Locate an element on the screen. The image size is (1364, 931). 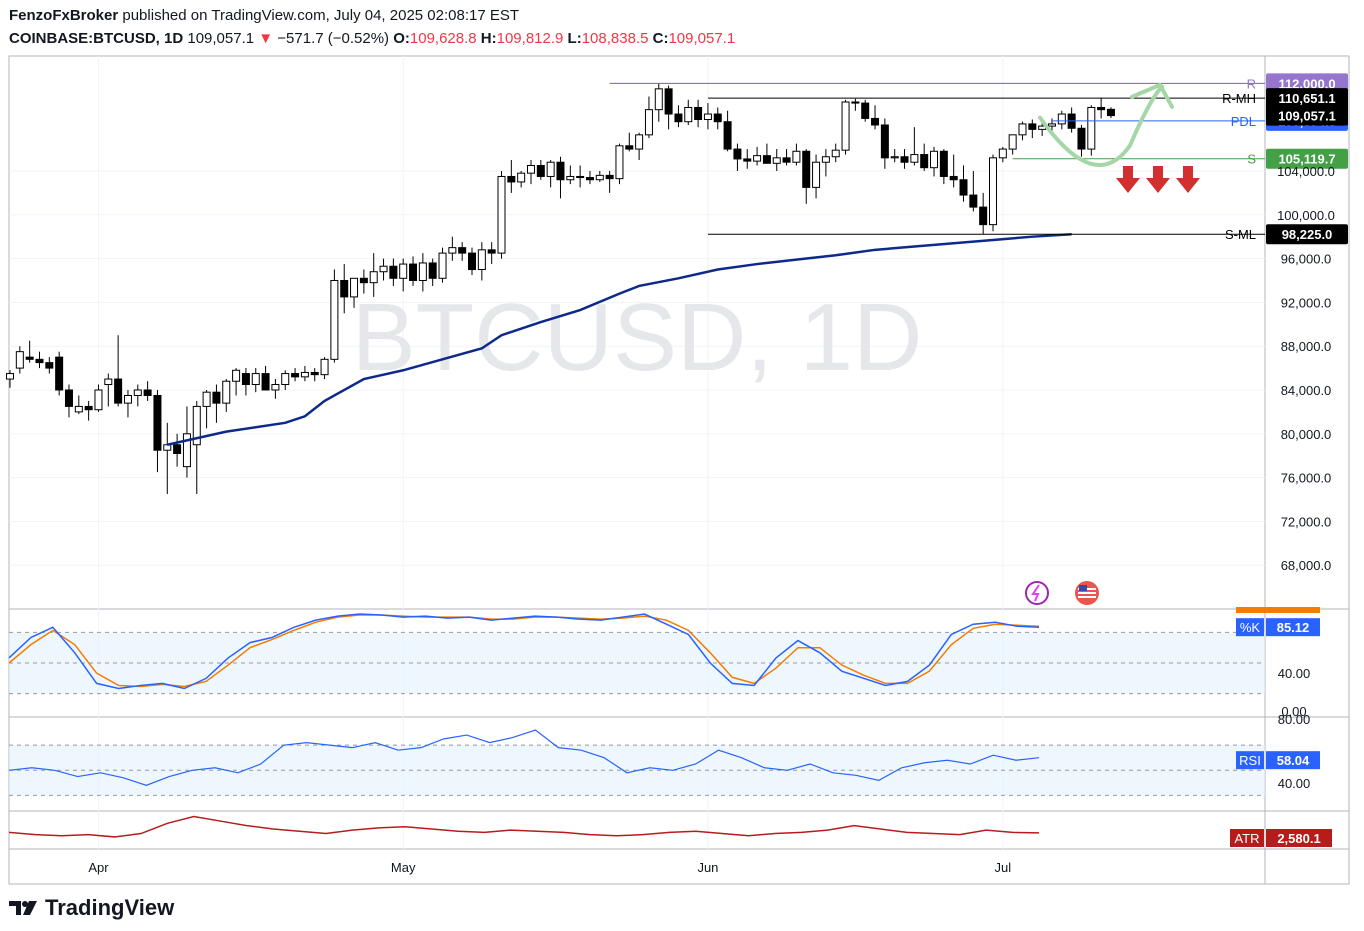
time-tick-label: Jun is located at coordinates (707, 867).